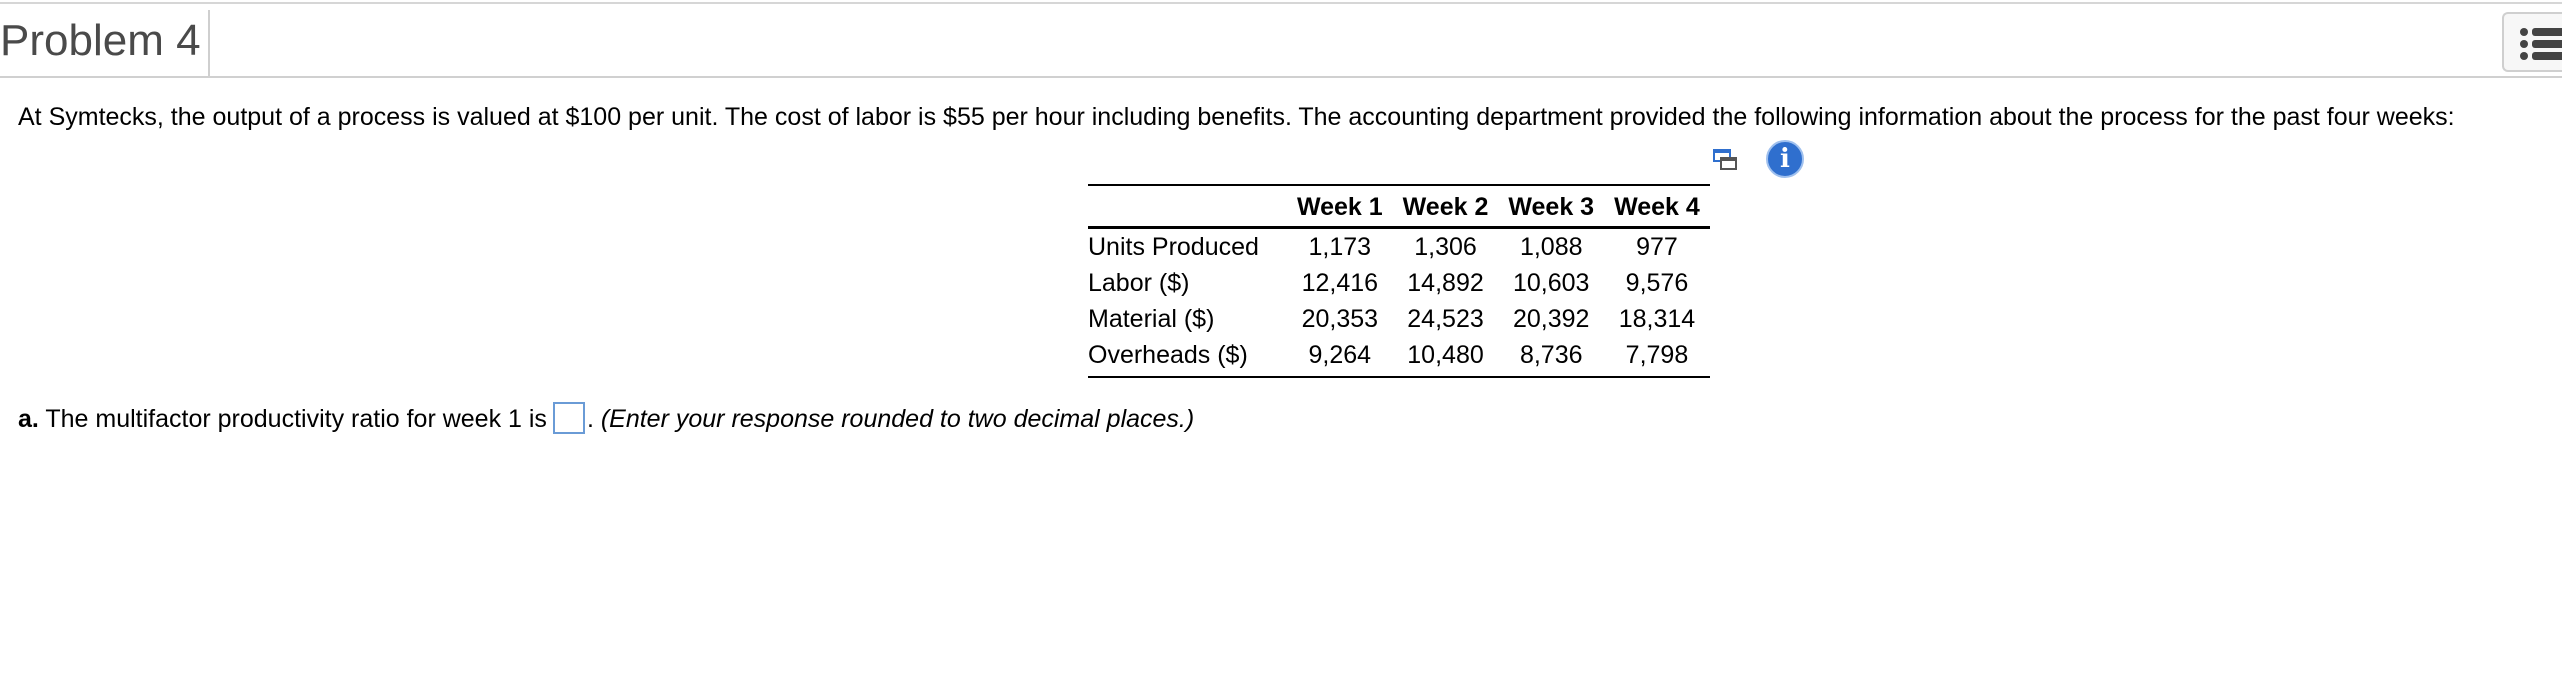 Image resolution: width=2562 pixels, height=678 pixels. What do you see at coordinates (1657, 319) in the screenshot?
I see `table-cell: 18,314` at bounding box center [1657, 319].